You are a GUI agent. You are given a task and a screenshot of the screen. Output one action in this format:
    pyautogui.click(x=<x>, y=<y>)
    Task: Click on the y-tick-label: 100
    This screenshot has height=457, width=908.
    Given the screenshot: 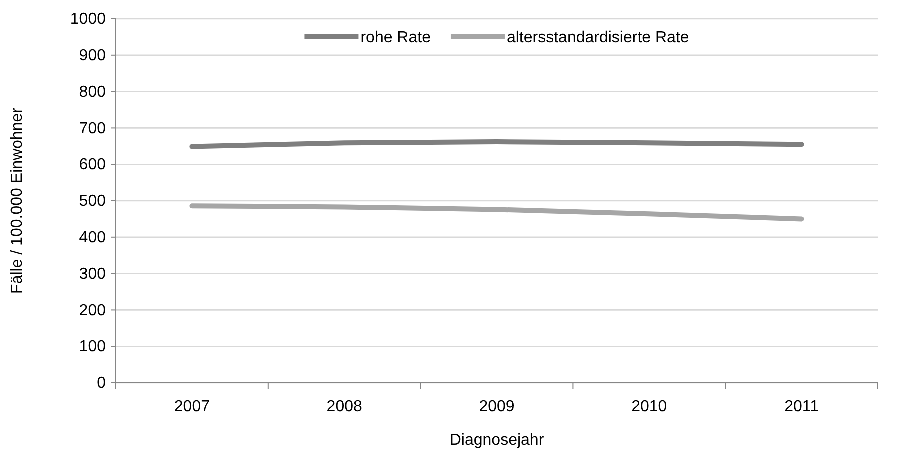 What is the action you would take?
    pyautogui.click(x=92, y=347)
    